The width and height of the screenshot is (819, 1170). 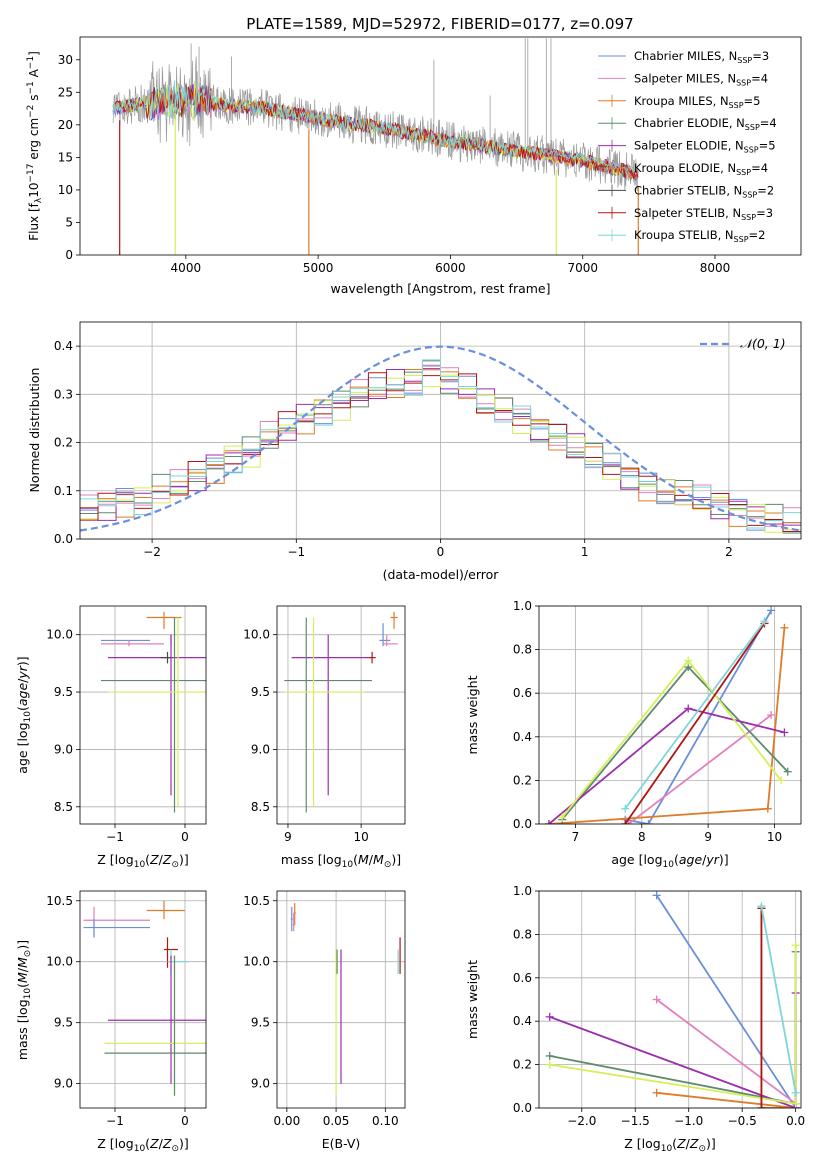 What do you see at coordinates (742, 1121) in the screenshot?
I see `x-tick-label: −0.5` at bounding box center [742, 1121].